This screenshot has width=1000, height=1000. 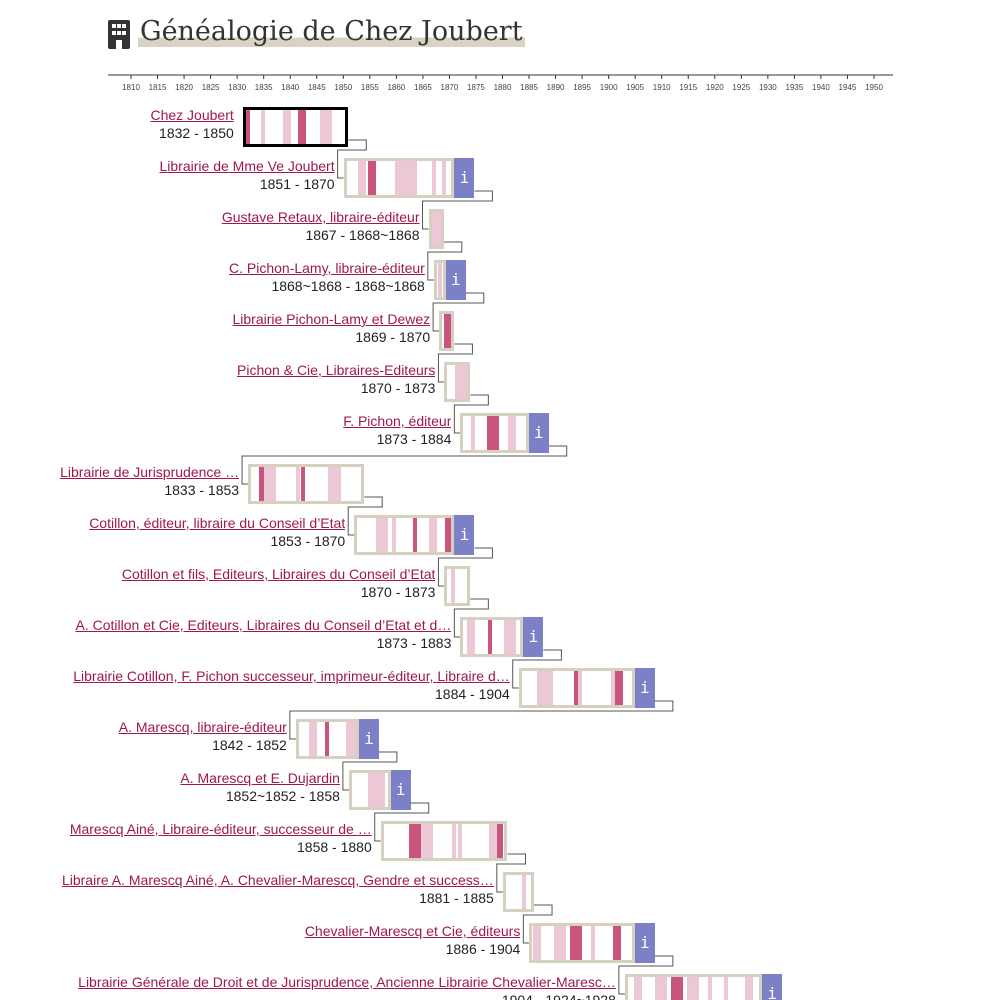 I want to click on entry-dates: 1870 - 1873, so click(x=398, y=592).